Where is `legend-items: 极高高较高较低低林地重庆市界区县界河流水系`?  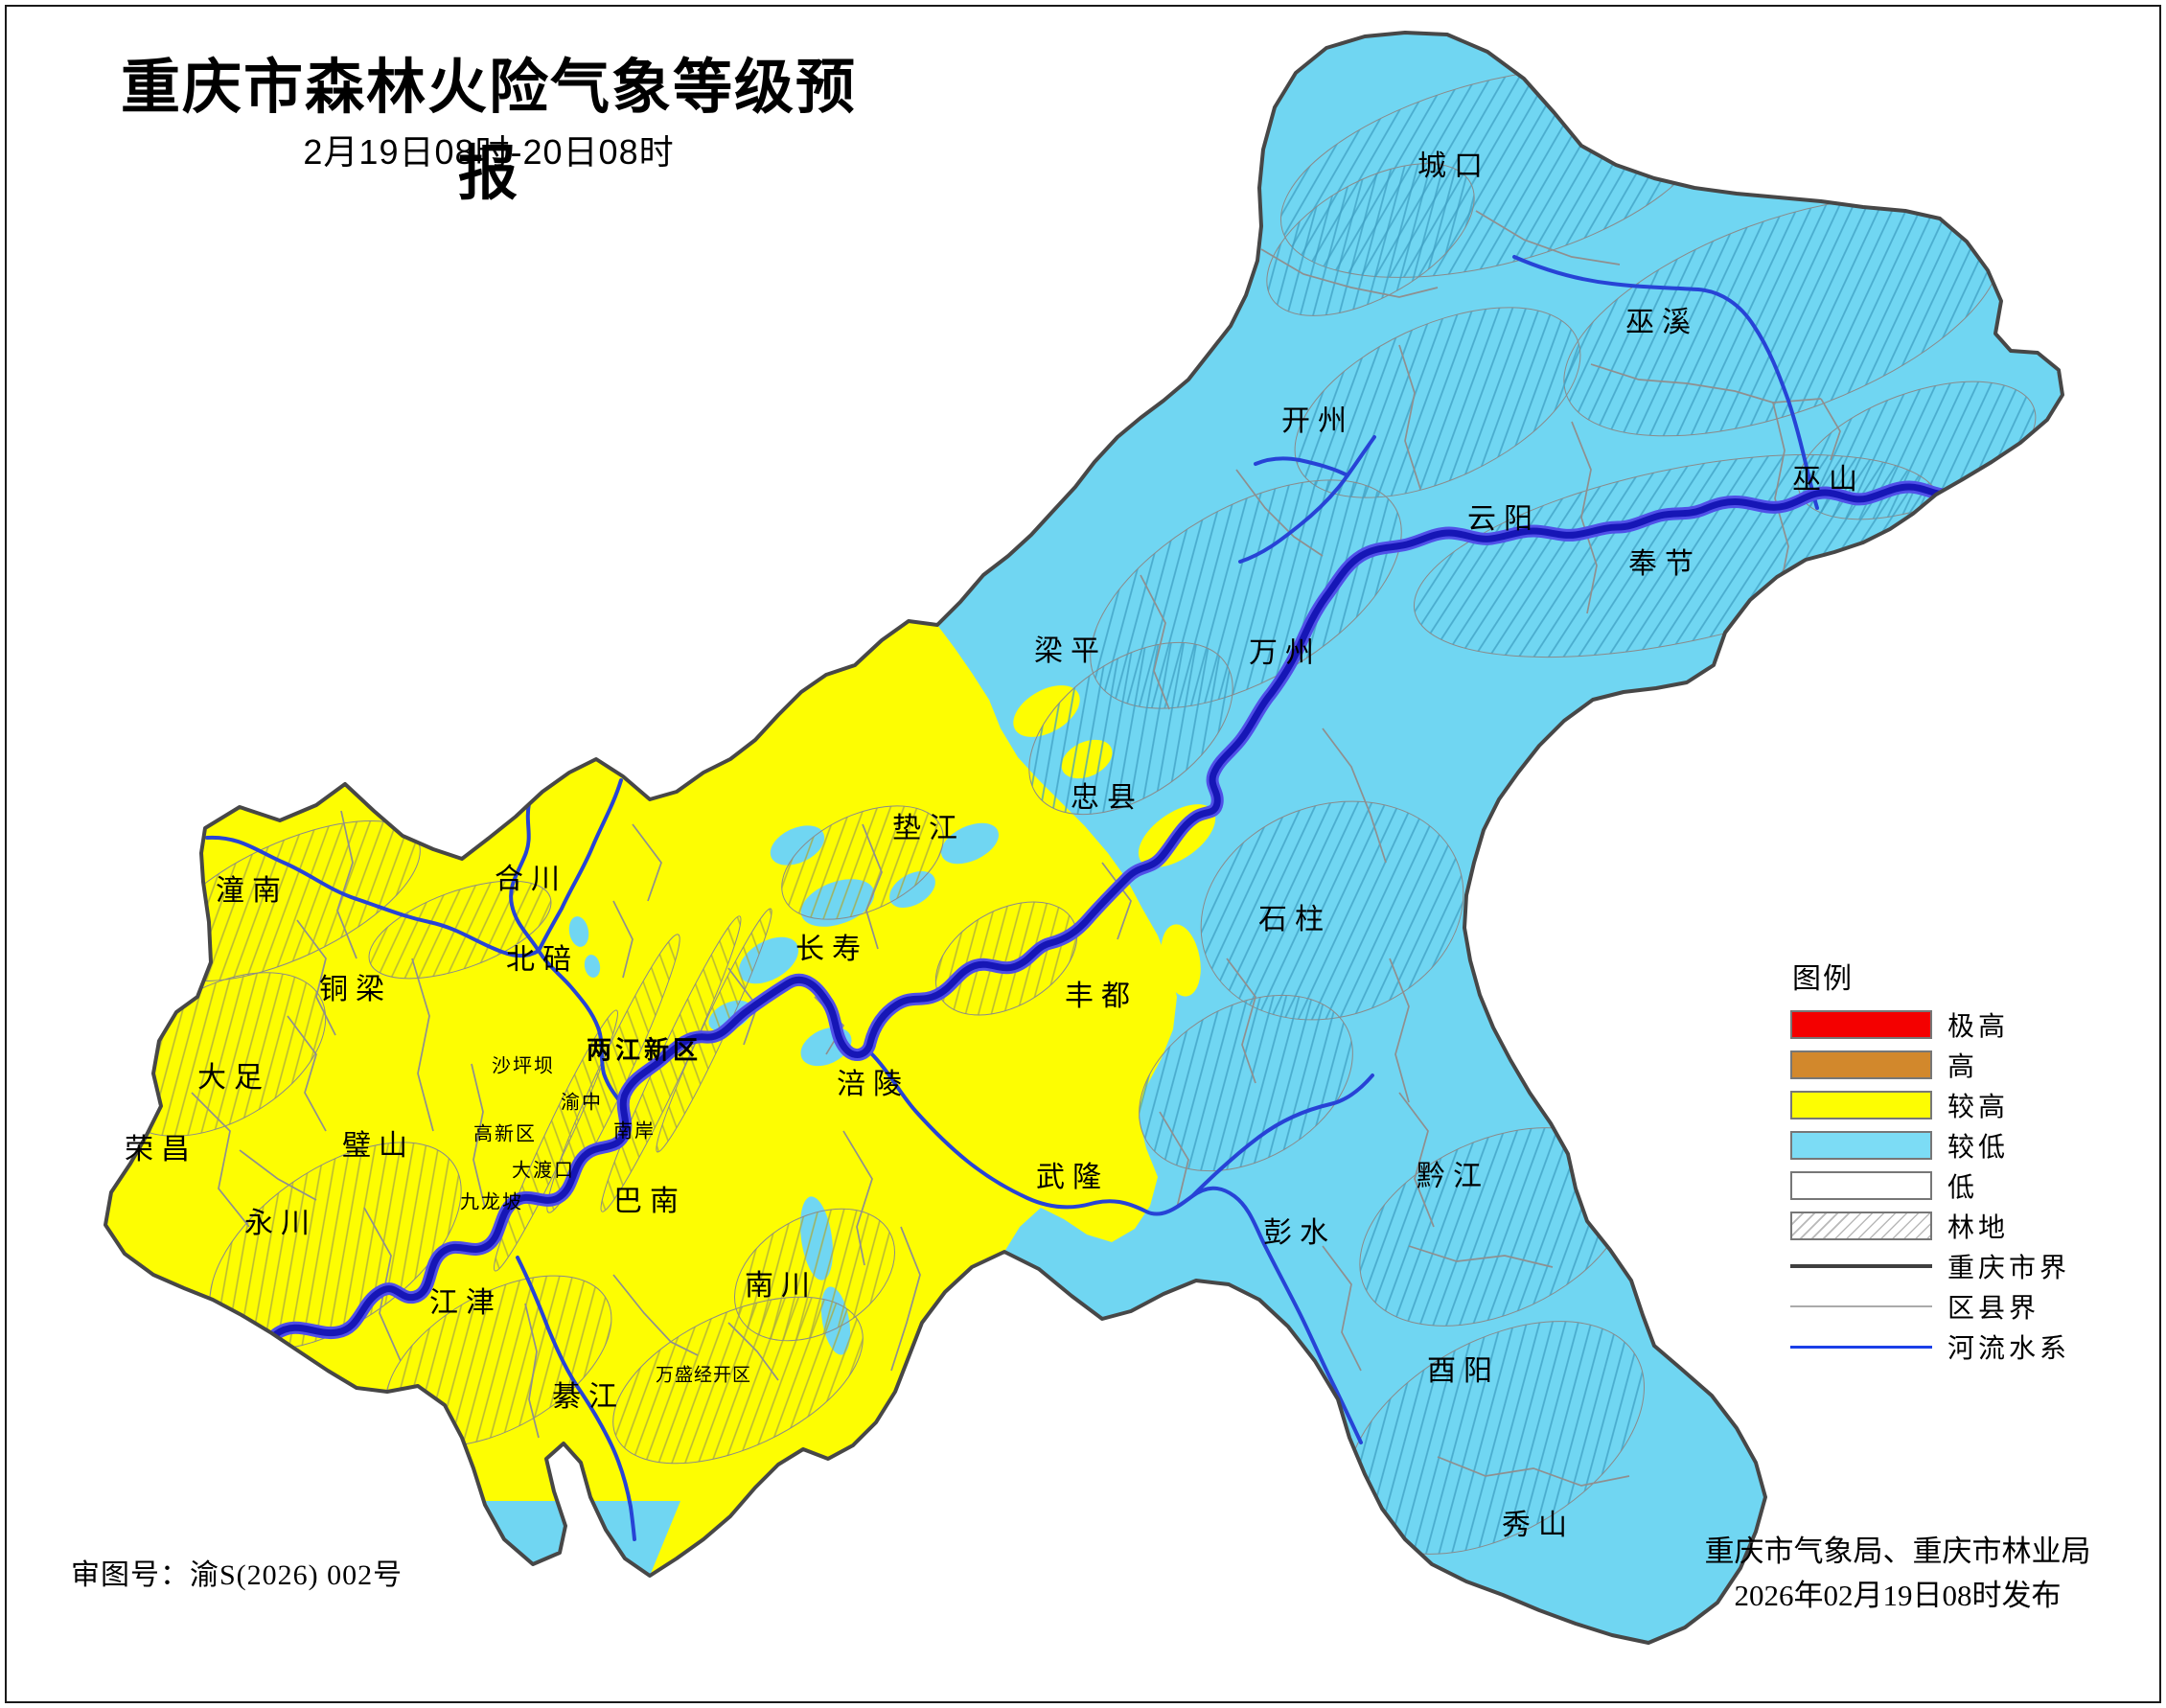
legend-items: 极高高较高较低低林地重庆市界区县界河流水系 is located at coordinates (1938, 1186).